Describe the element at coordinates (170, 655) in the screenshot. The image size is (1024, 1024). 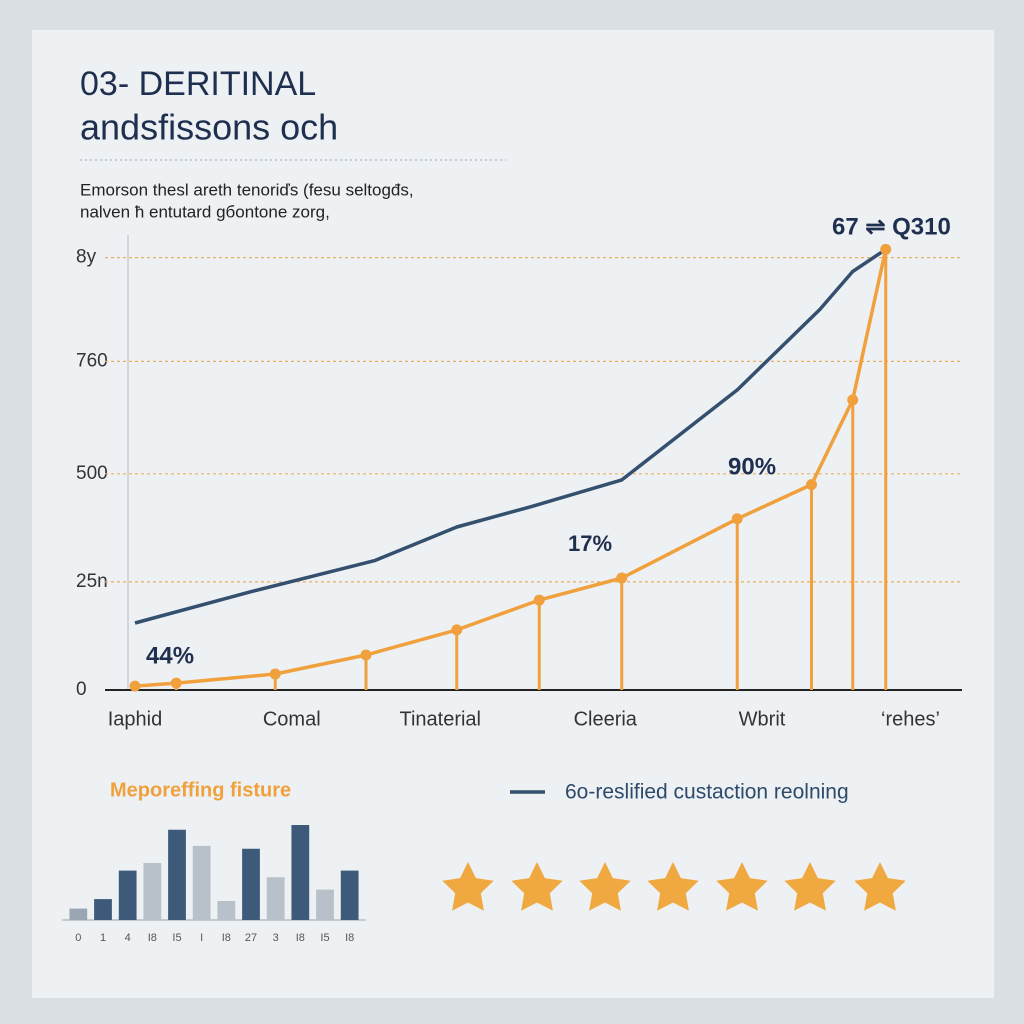
I see `annotation: 44%` at that location.